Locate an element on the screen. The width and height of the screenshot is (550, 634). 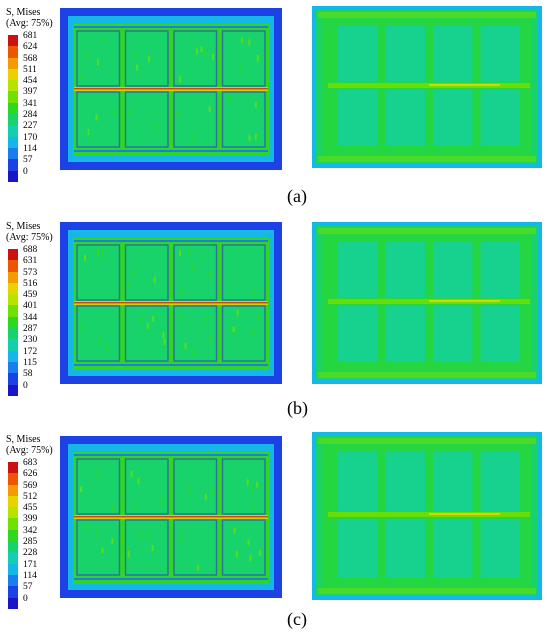
legend-tick: 516 is located at coordinates (30, 283).